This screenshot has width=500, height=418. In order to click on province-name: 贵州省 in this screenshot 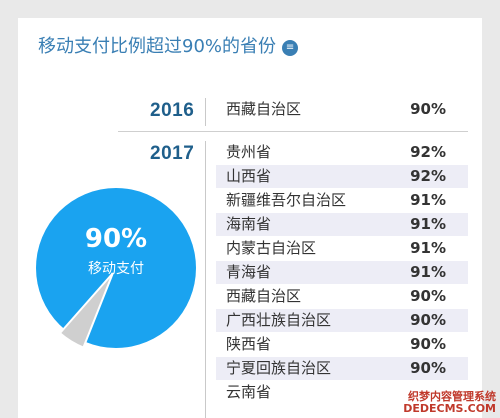, I will do `click(249, 152)`.